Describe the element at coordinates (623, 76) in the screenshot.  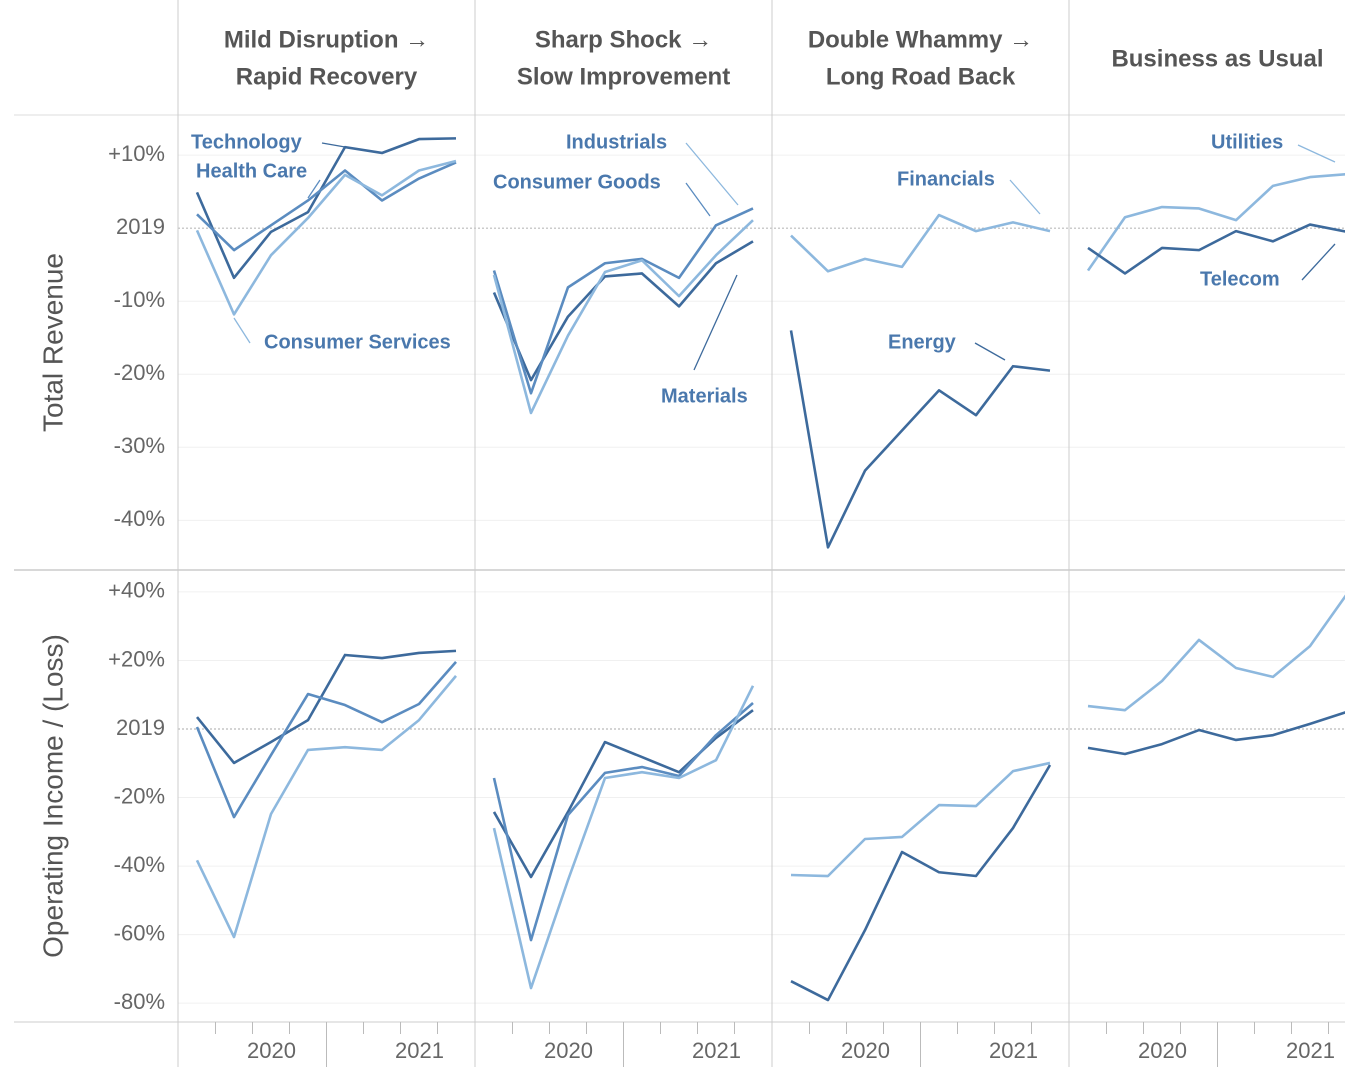
I see `column-title: Slow Improvement` at that location.